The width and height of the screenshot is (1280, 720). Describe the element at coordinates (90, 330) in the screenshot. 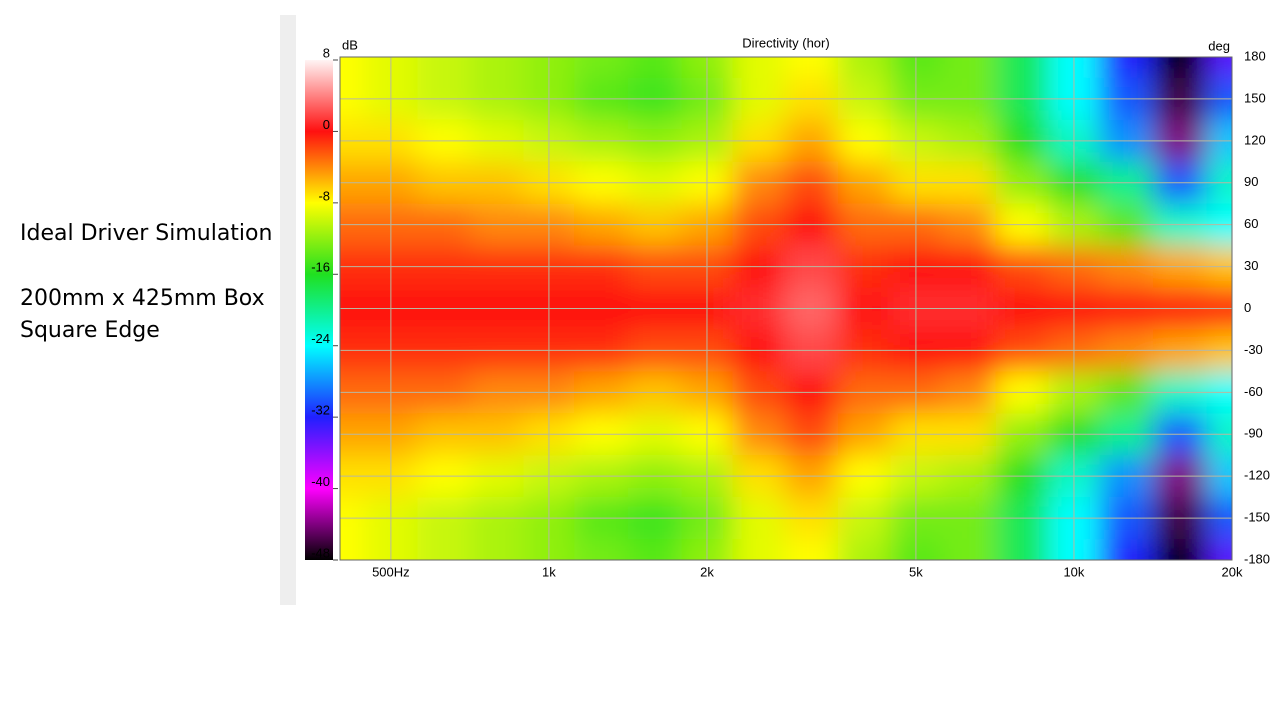

I see `slide-subtitle: Square Edge` at that location.